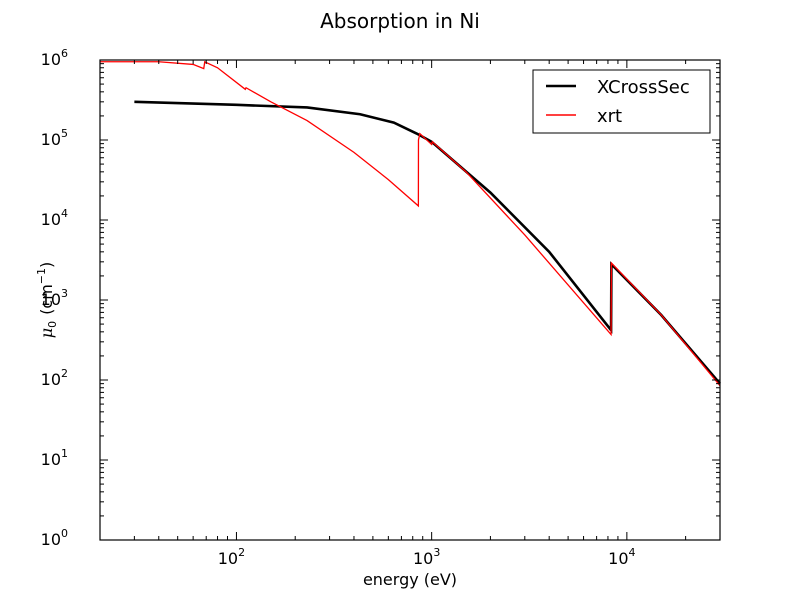 The width and height of the screenshot is (800, 600). I want to click on x-tick-label: 10⁴, so click(621, 557).